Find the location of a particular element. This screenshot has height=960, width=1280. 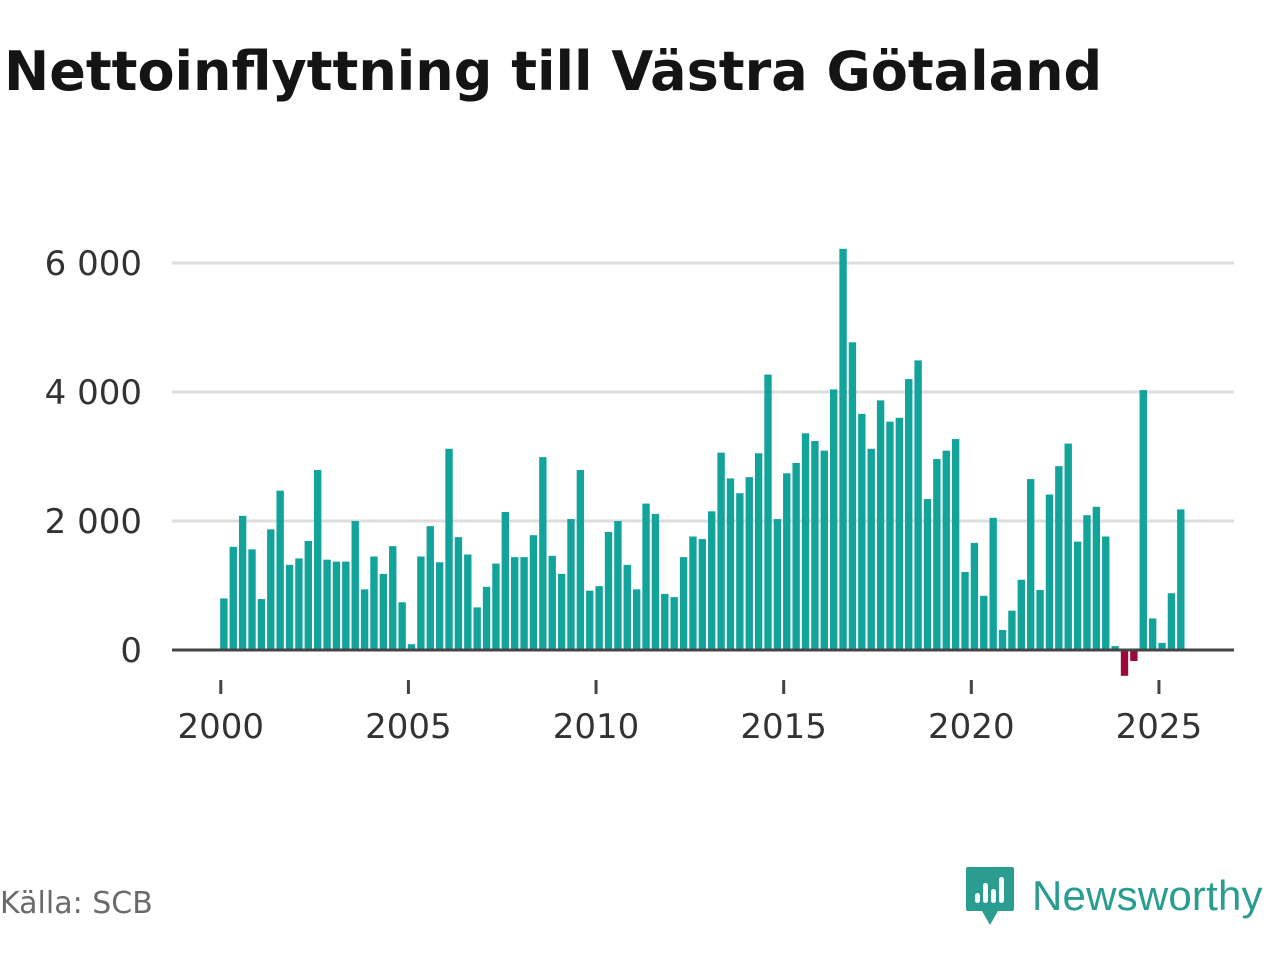

y-tick-label: 4 000 is located at coordinates (93, 393).